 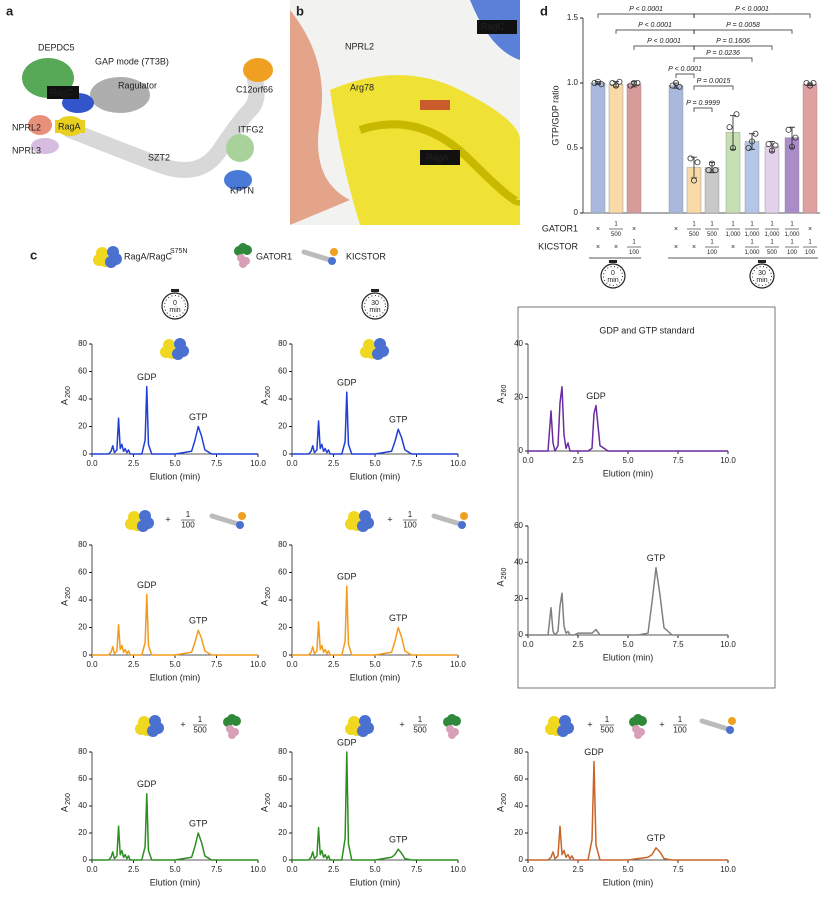 I want to click on clock-knob, so click(x=762, y=261).